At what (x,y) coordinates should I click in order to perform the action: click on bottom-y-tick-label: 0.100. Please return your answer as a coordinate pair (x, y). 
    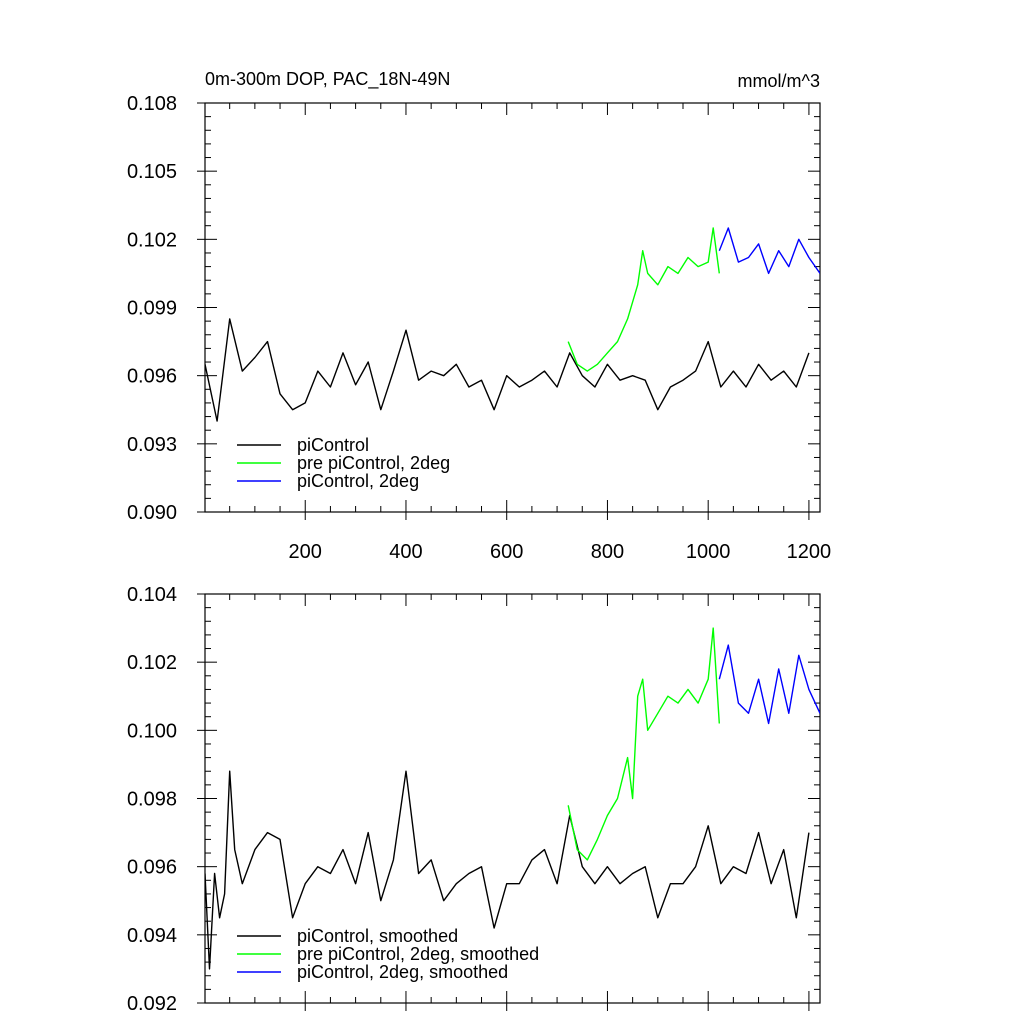
    Looking at the image, I should click on (152, 731).